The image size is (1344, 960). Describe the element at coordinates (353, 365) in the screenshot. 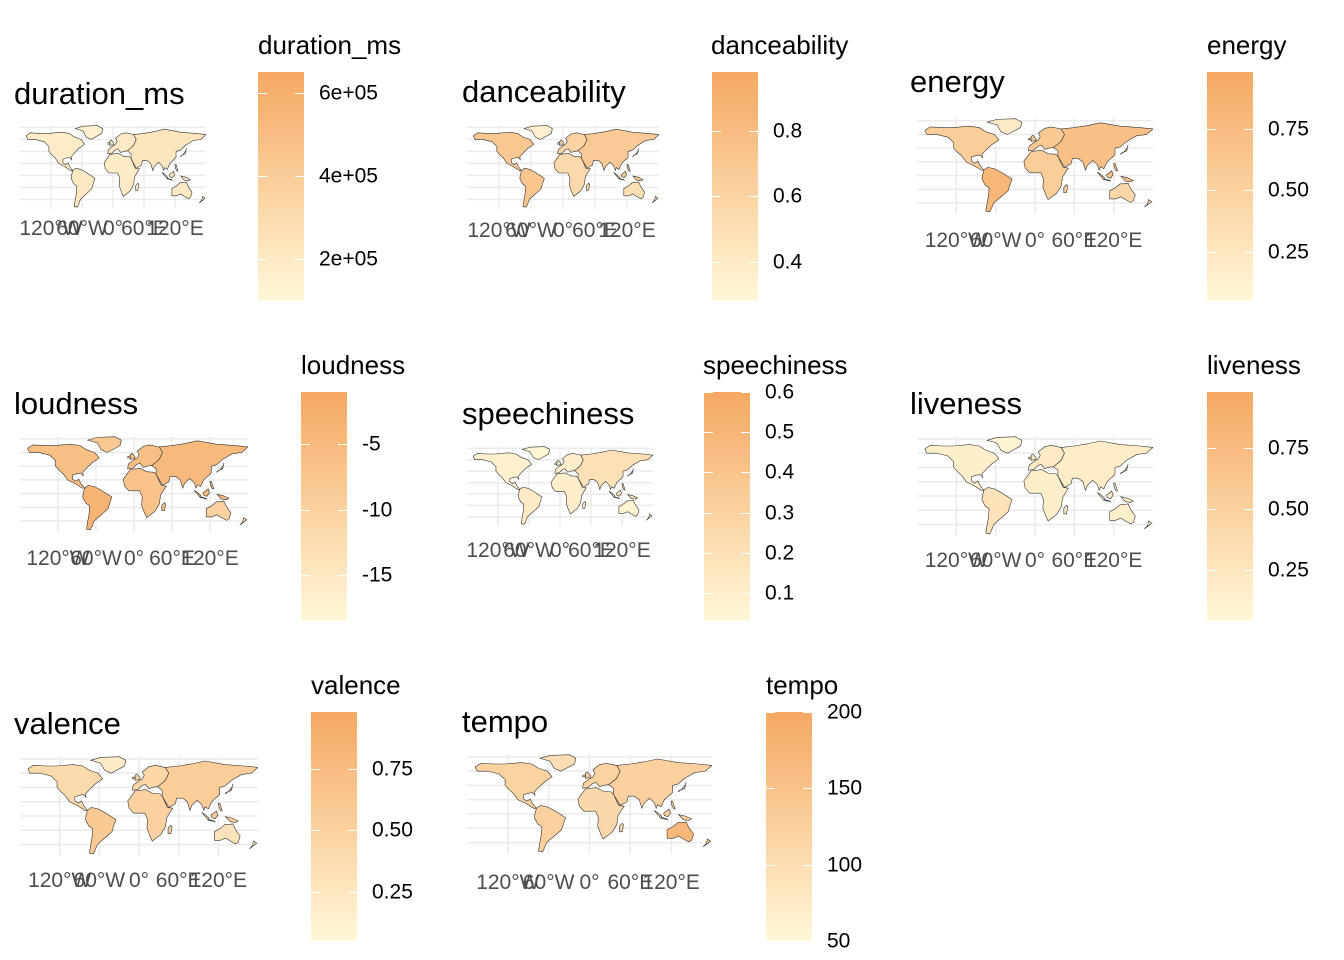

I see `legend-title: loudness` at that location.